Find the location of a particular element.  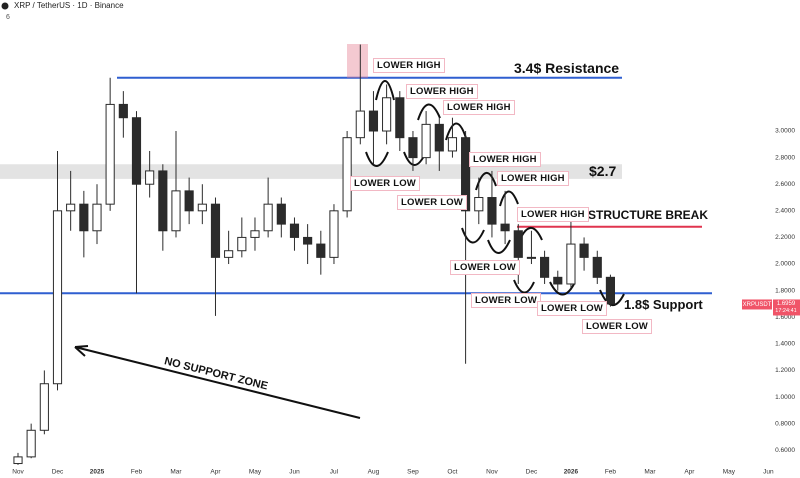

y-tick-label: 0.8000 is located at coordinates (785, 423).